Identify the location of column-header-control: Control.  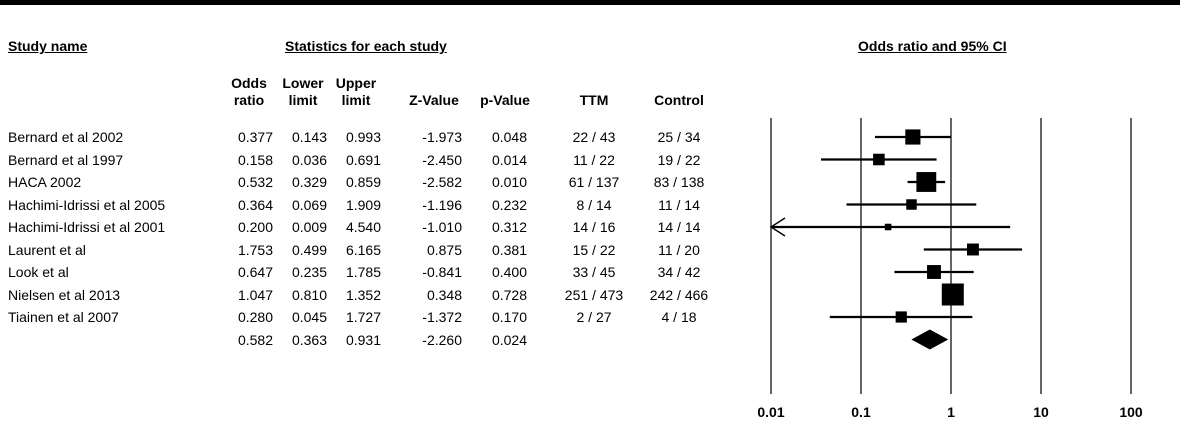
(679, 92).